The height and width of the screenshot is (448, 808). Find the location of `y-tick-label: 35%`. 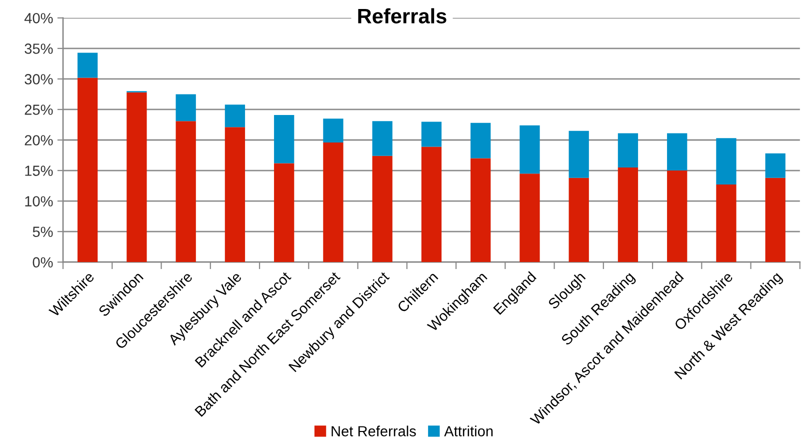

y-tick-label: 35% is located at coordinates (38, 49).